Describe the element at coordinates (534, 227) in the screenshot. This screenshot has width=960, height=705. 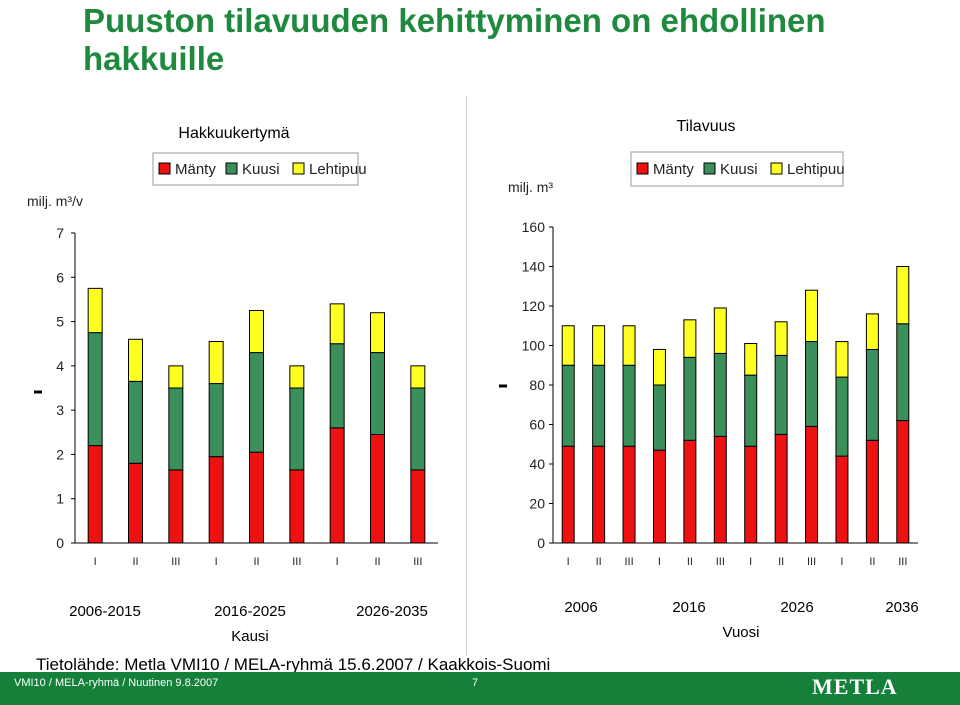
I see `y-tick-label: 160` at that location.